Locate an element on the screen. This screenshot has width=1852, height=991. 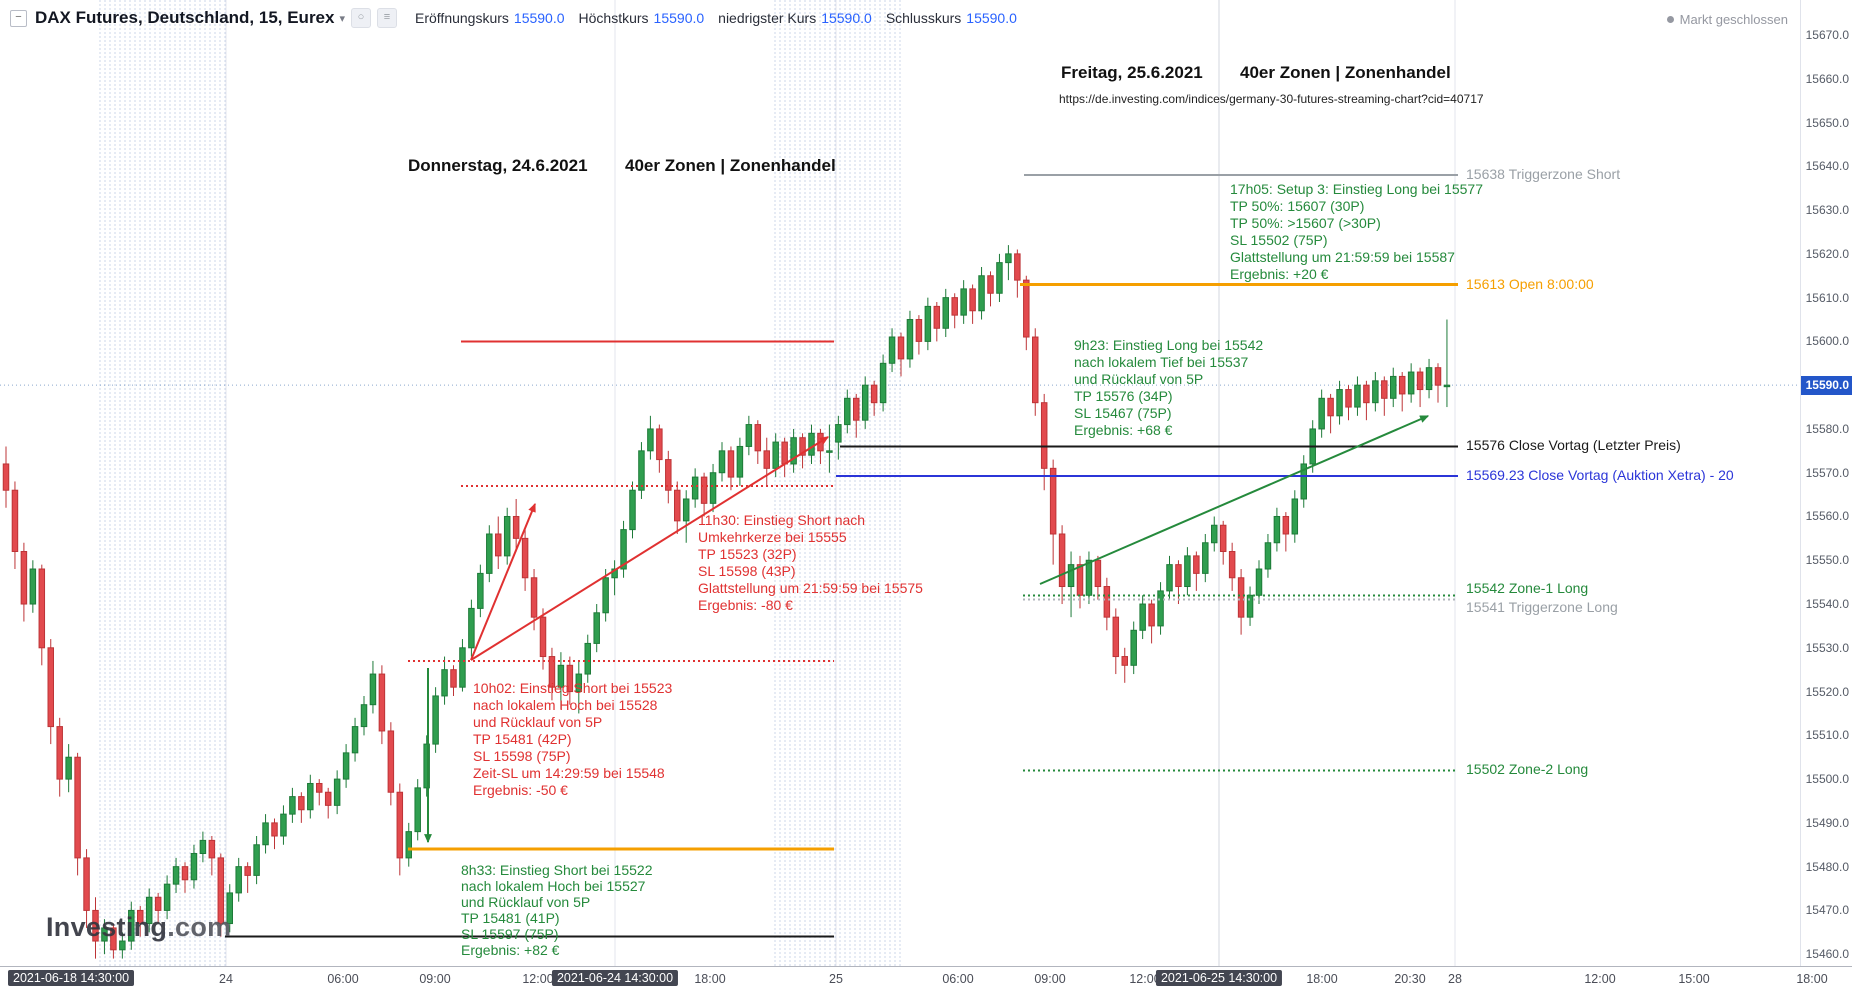
price-tick: 15610.0 is located at coordinates (1827, 297).